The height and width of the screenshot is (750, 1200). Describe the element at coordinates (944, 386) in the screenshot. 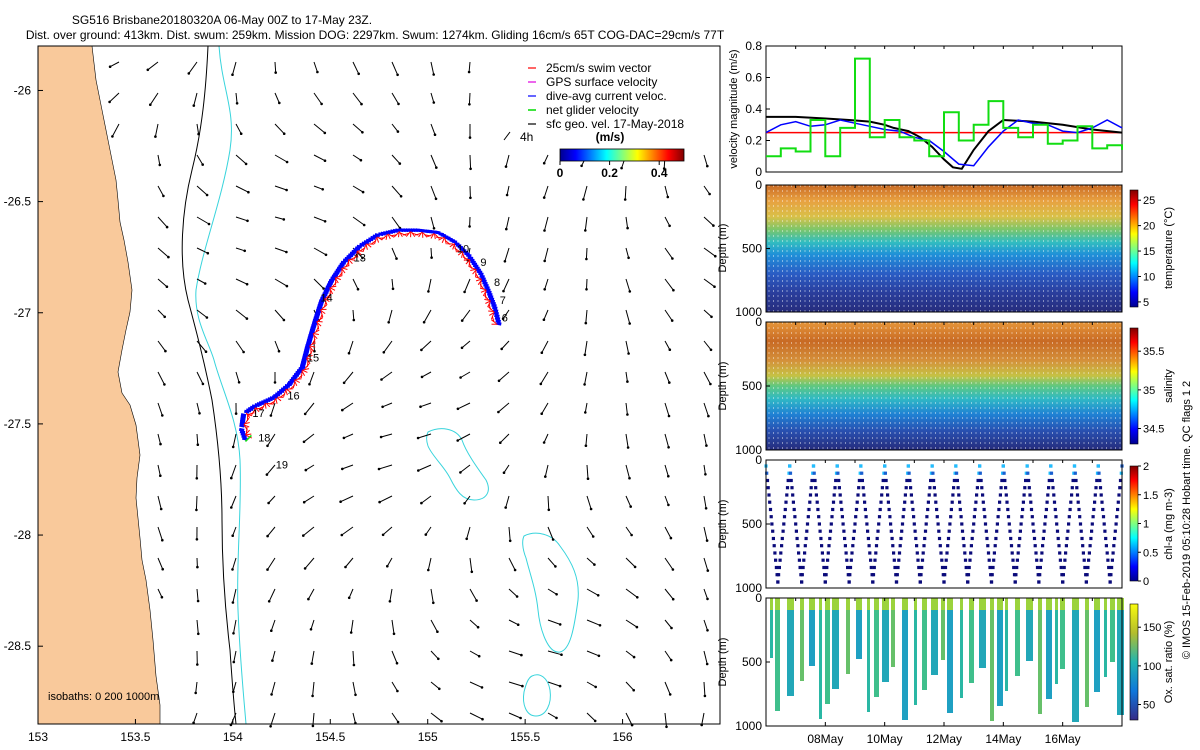

I see `salinity-field` at that location.